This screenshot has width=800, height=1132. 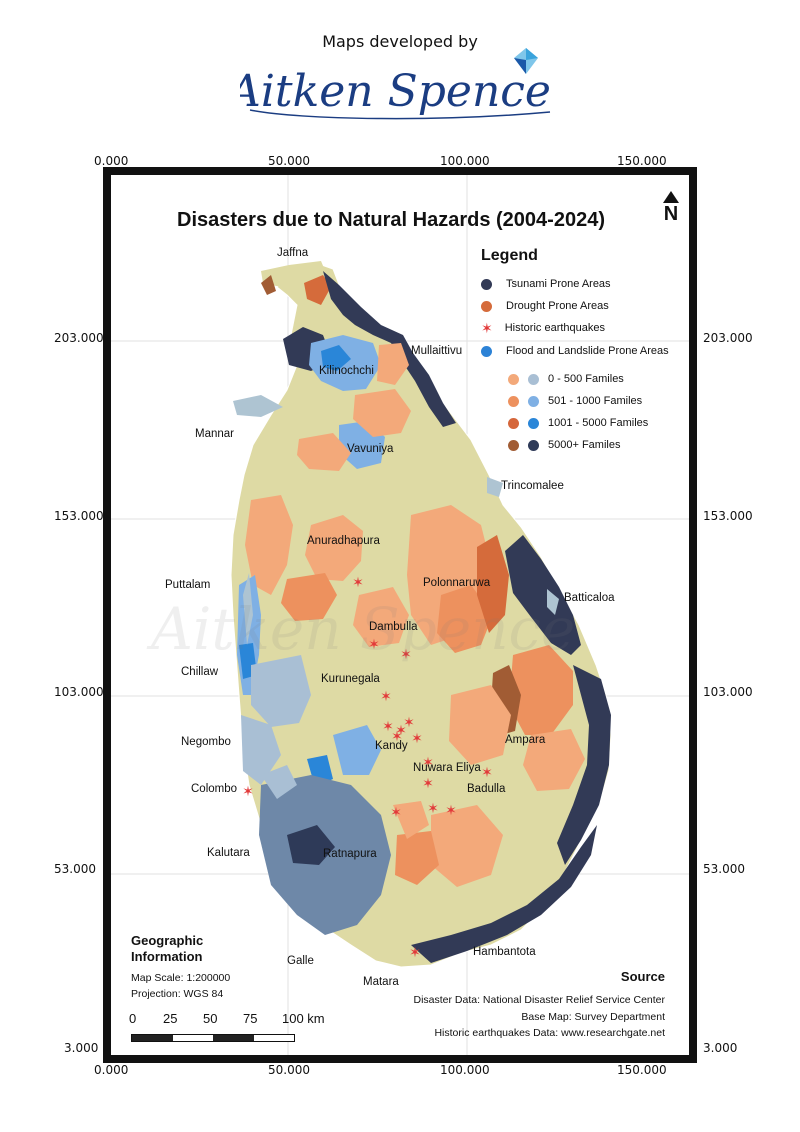 What do you see at coordinates (457, 583) in the screenshot?
I see `place-label: Polonnaruwa` at bounding box center [457, 583].